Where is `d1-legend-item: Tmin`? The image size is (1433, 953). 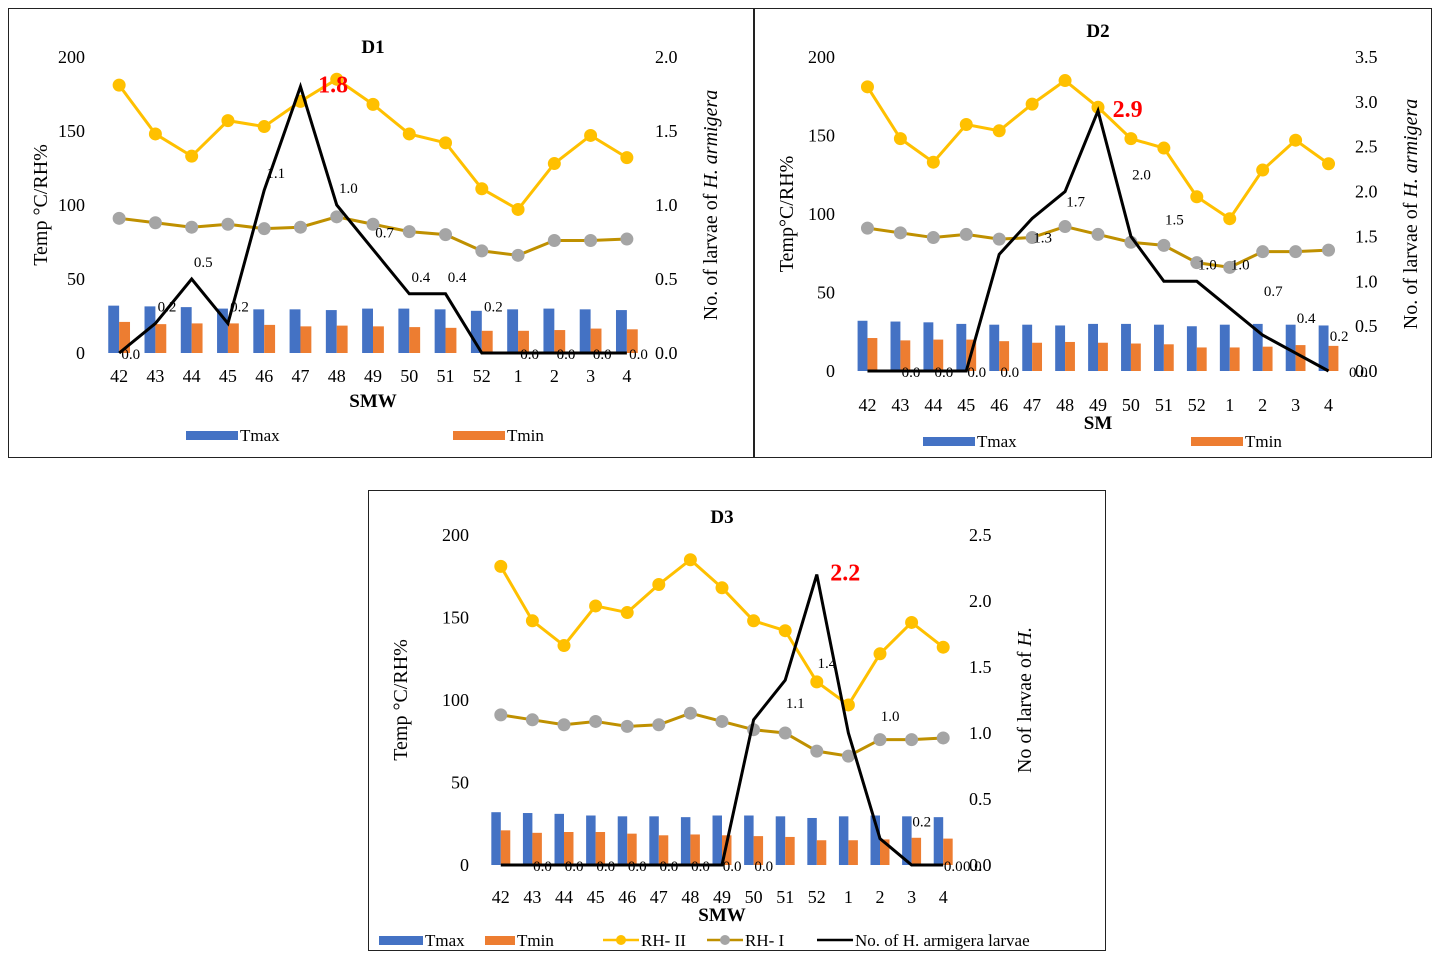
d1-legend-item: Tmin is located at coordinates (498, 435).